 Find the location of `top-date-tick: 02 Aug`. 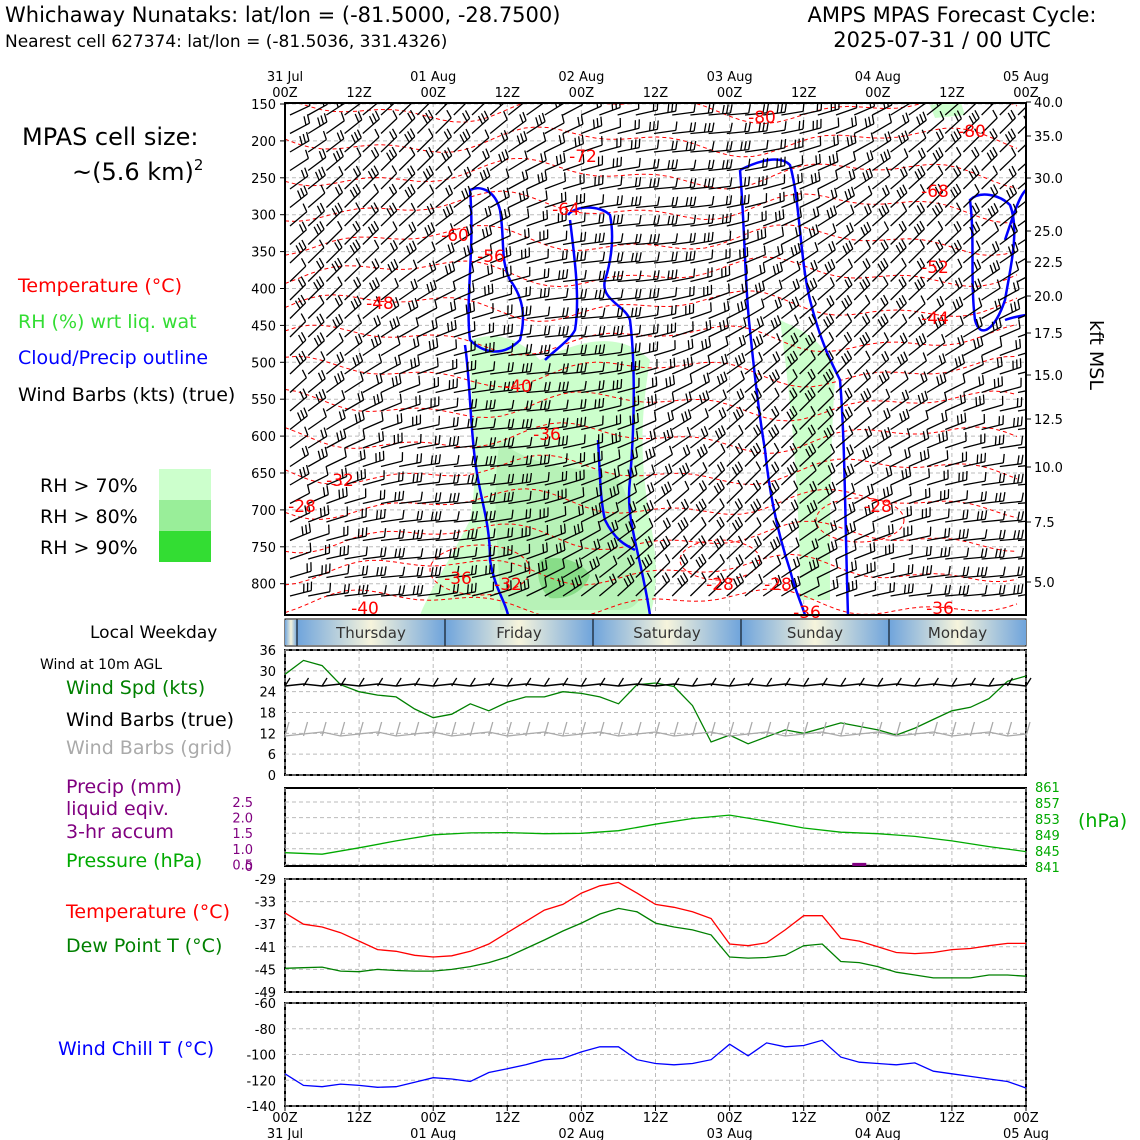

top-date-tick: 02 Aug is located at coordinates (581, 77).